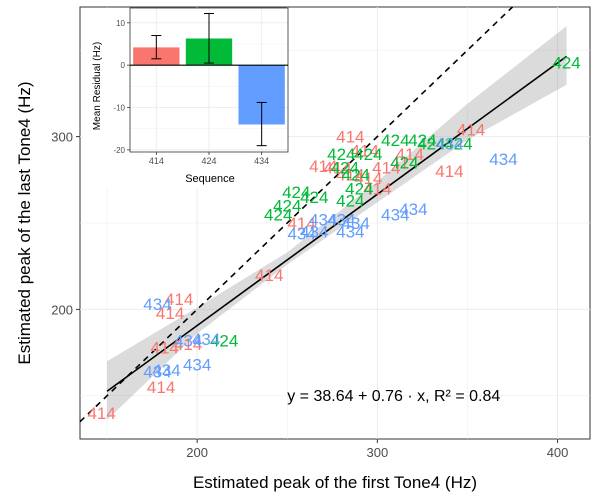  Describe the element at coordinates (208, 161) in the screenshot. I see `inset-x-tick-label: 424` at that location.